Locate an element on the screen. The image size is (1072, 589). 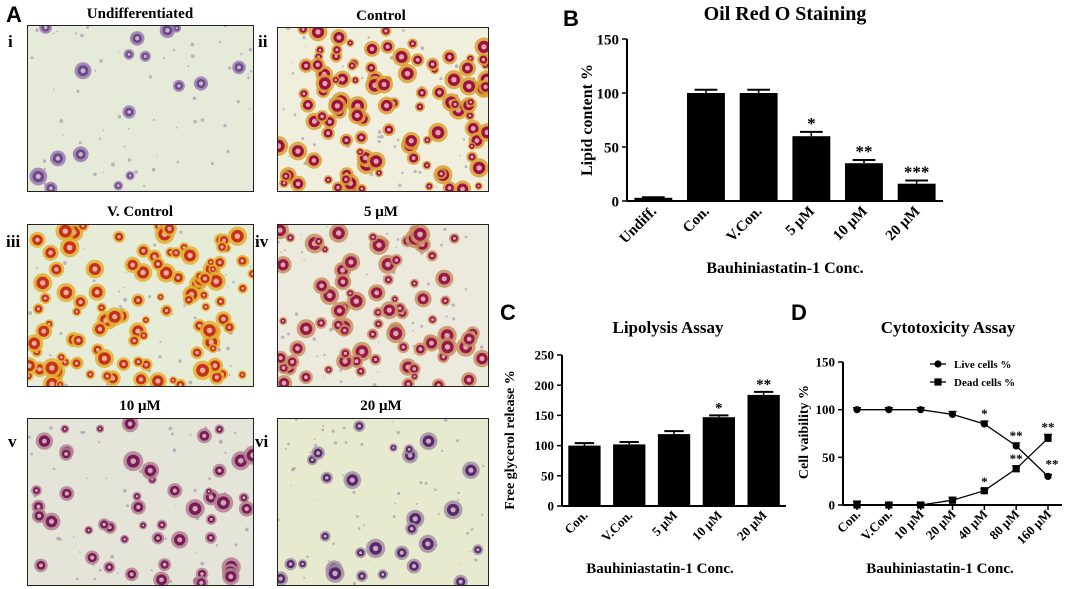
lipid-droplet is located at coordinates (249, 455).